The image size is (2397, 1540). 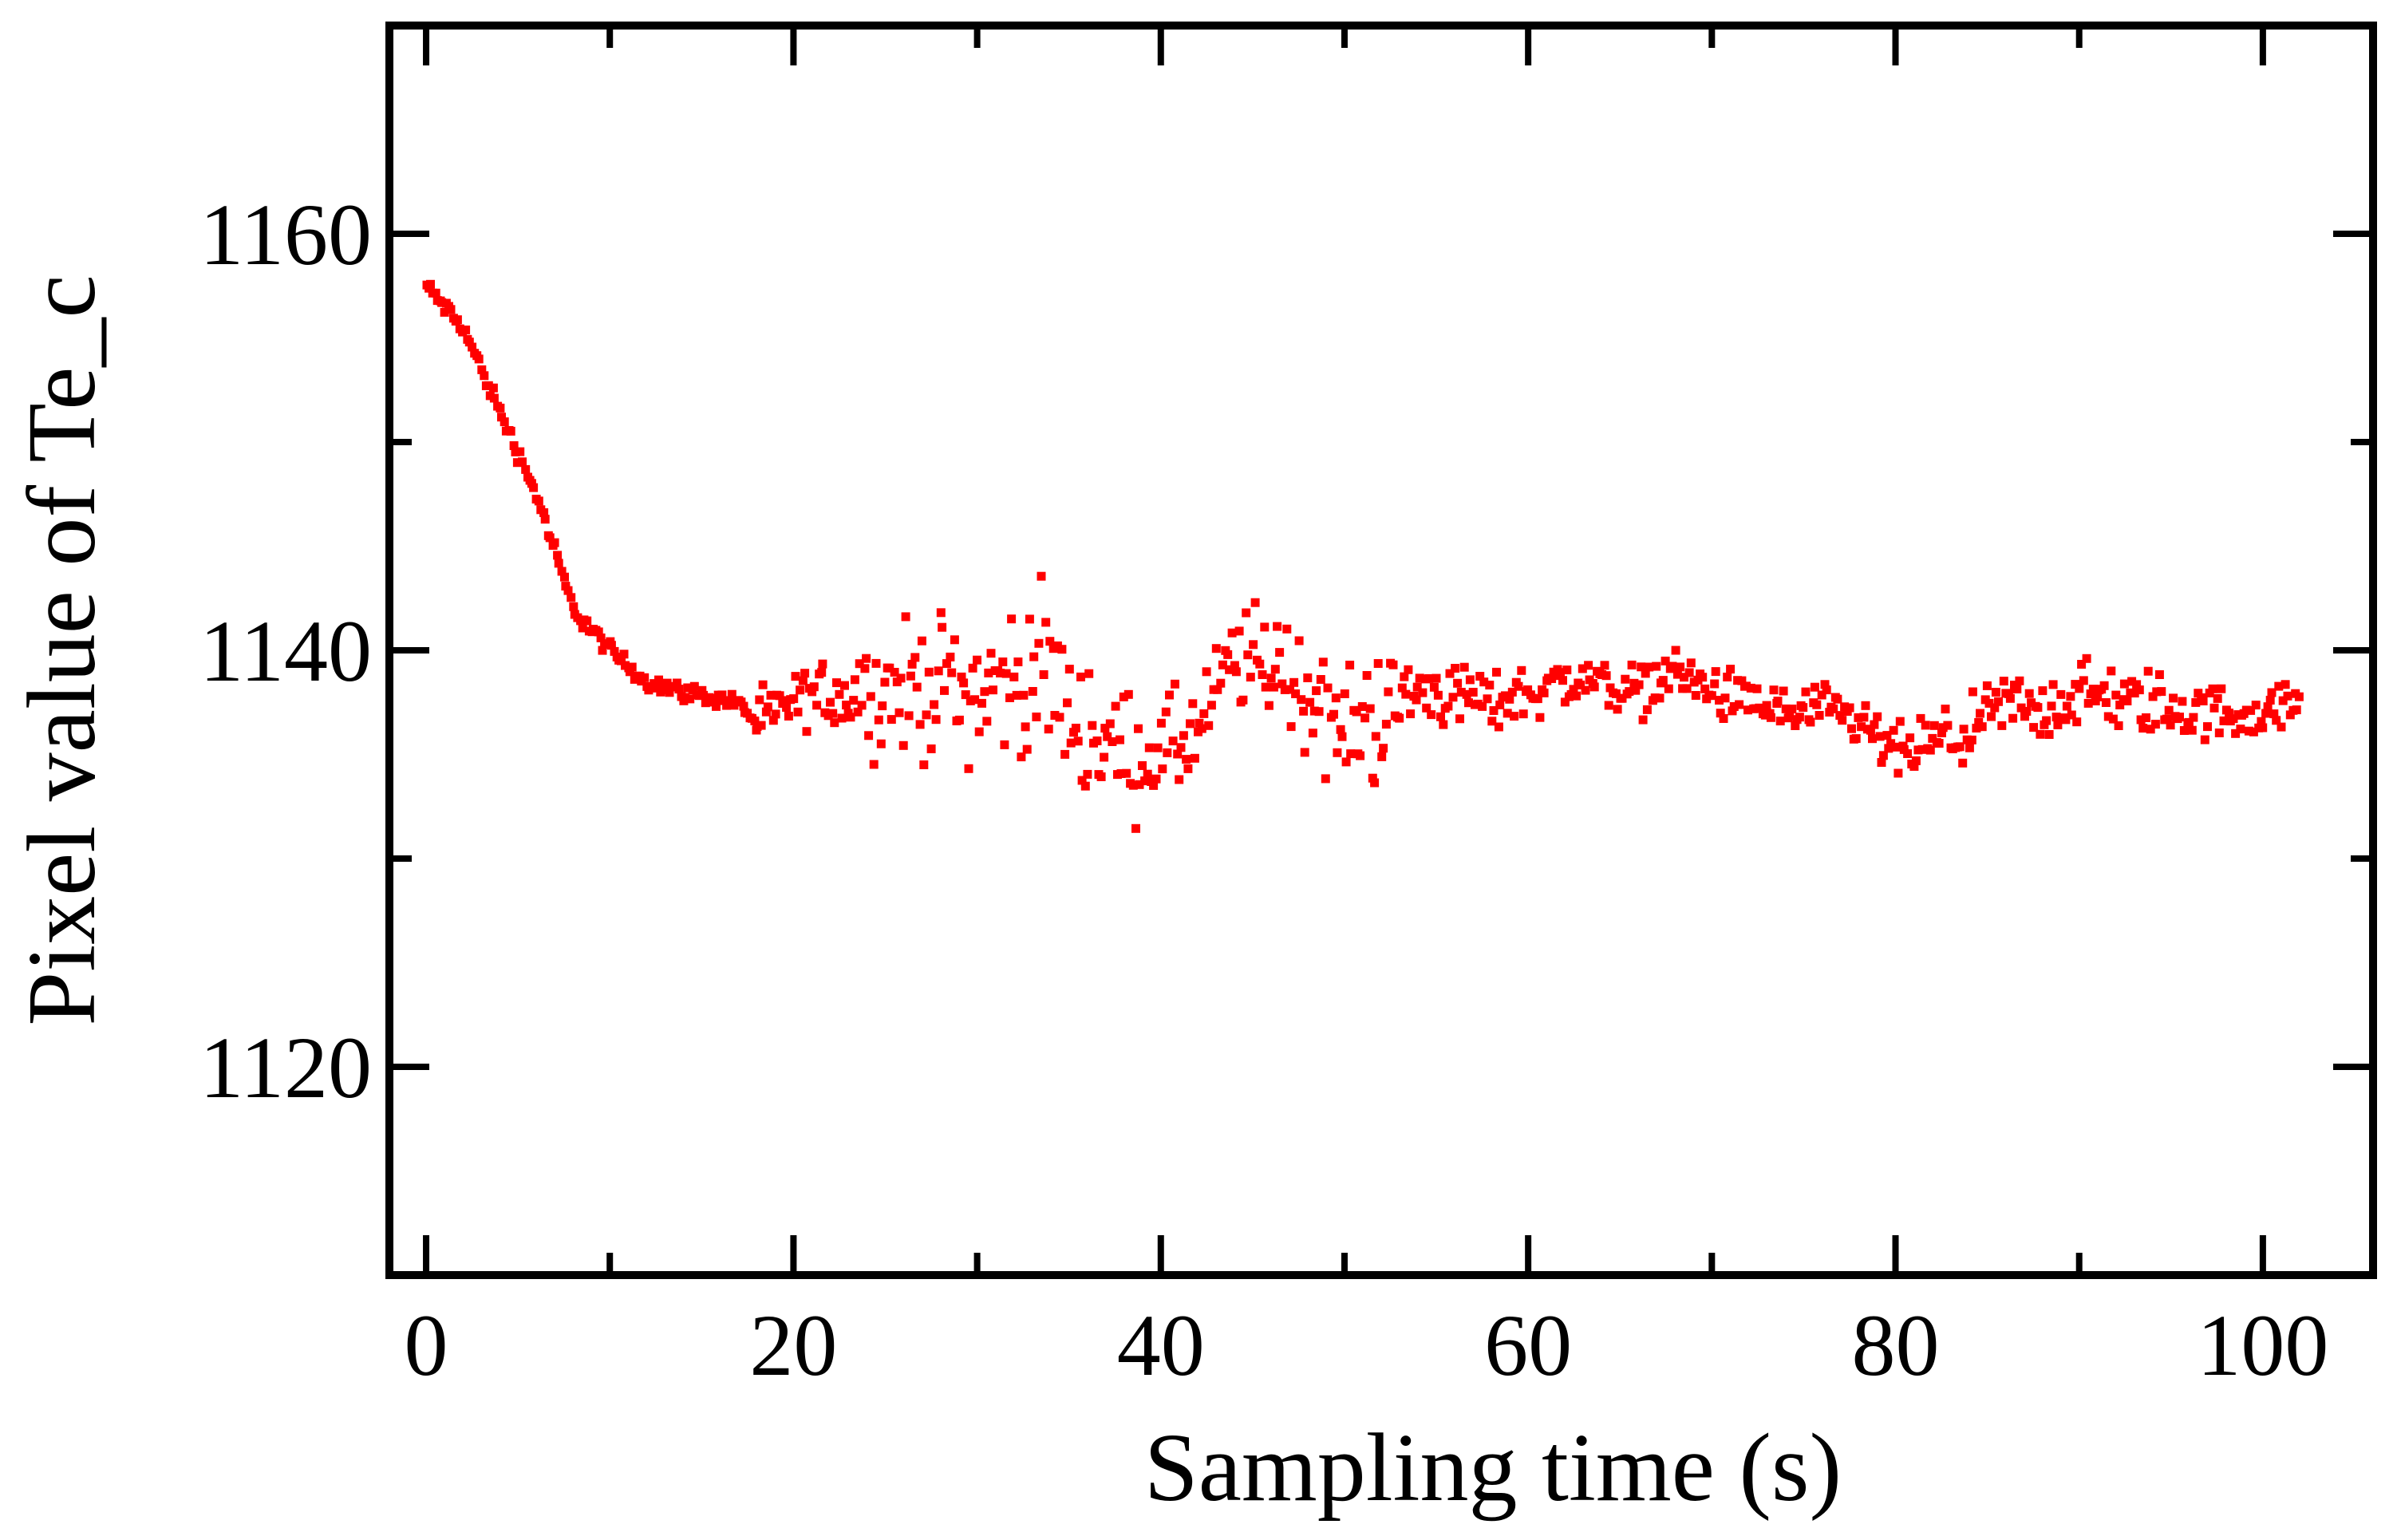 What do you see at coordinates (285, 1067) in the screenshot?
I see `y-tick-label: 1120` at bounding box center [285, 1067].